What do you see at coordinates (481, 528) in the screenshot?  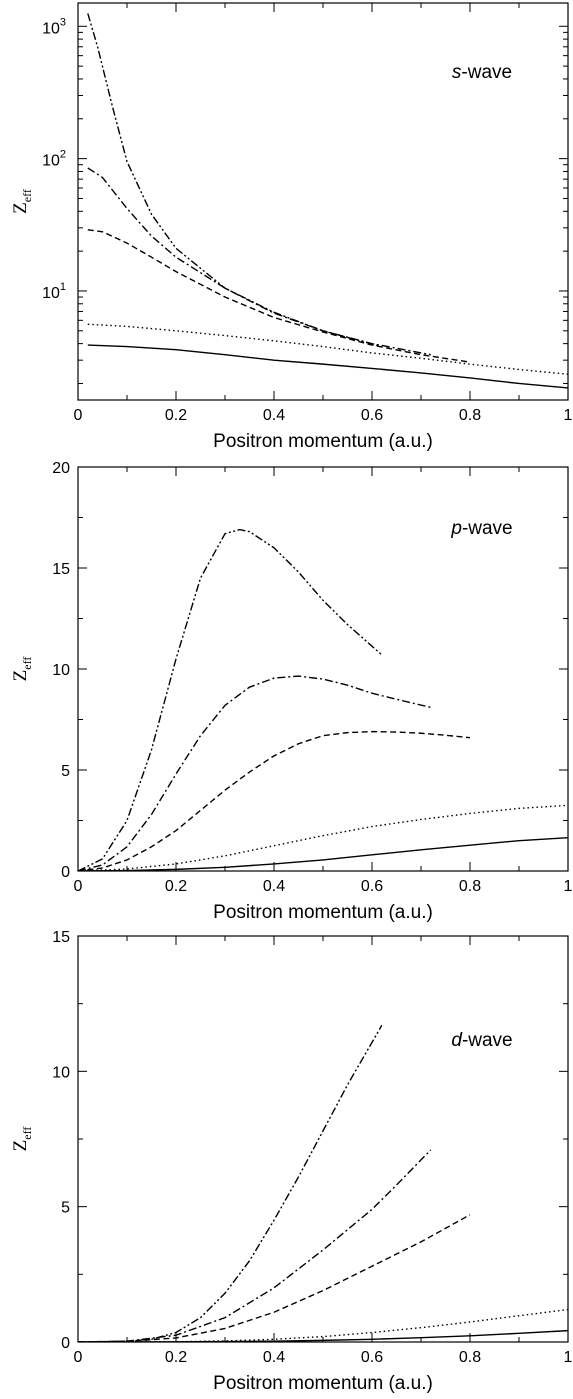 I see `panel-annotation: p-wave` at bounding box center [481, 528].